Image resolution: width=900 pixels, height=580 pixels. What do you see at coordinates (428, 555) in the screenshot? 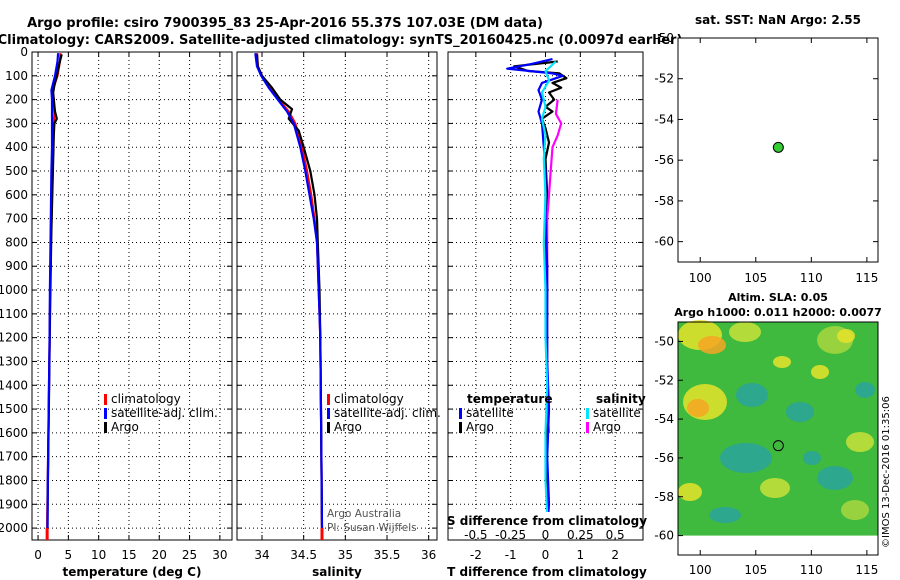
I see `x-tick-label: 36` at bounding box center [428, 555].